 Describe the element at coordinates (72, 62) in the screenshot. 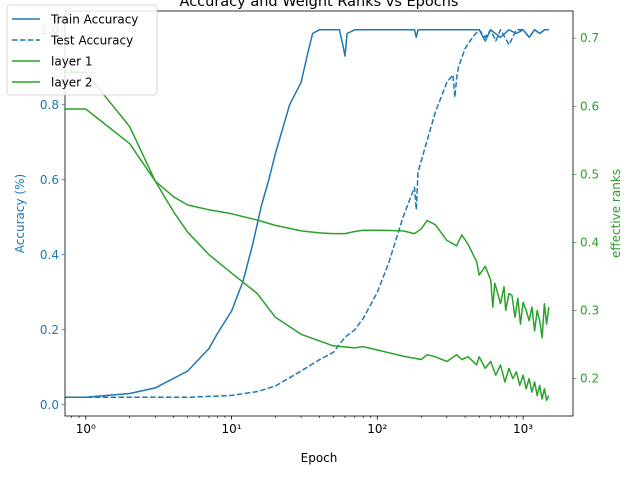

I see `legend-label: layer 1` at that location.